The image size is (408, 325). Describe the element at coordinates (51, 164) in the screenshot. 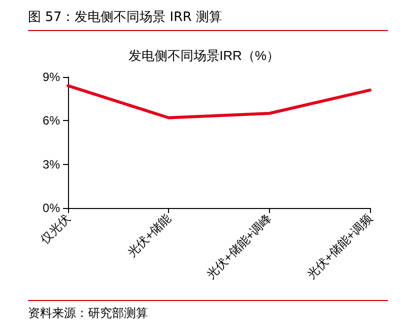

I see `y-tick-label: 3%` at that location.